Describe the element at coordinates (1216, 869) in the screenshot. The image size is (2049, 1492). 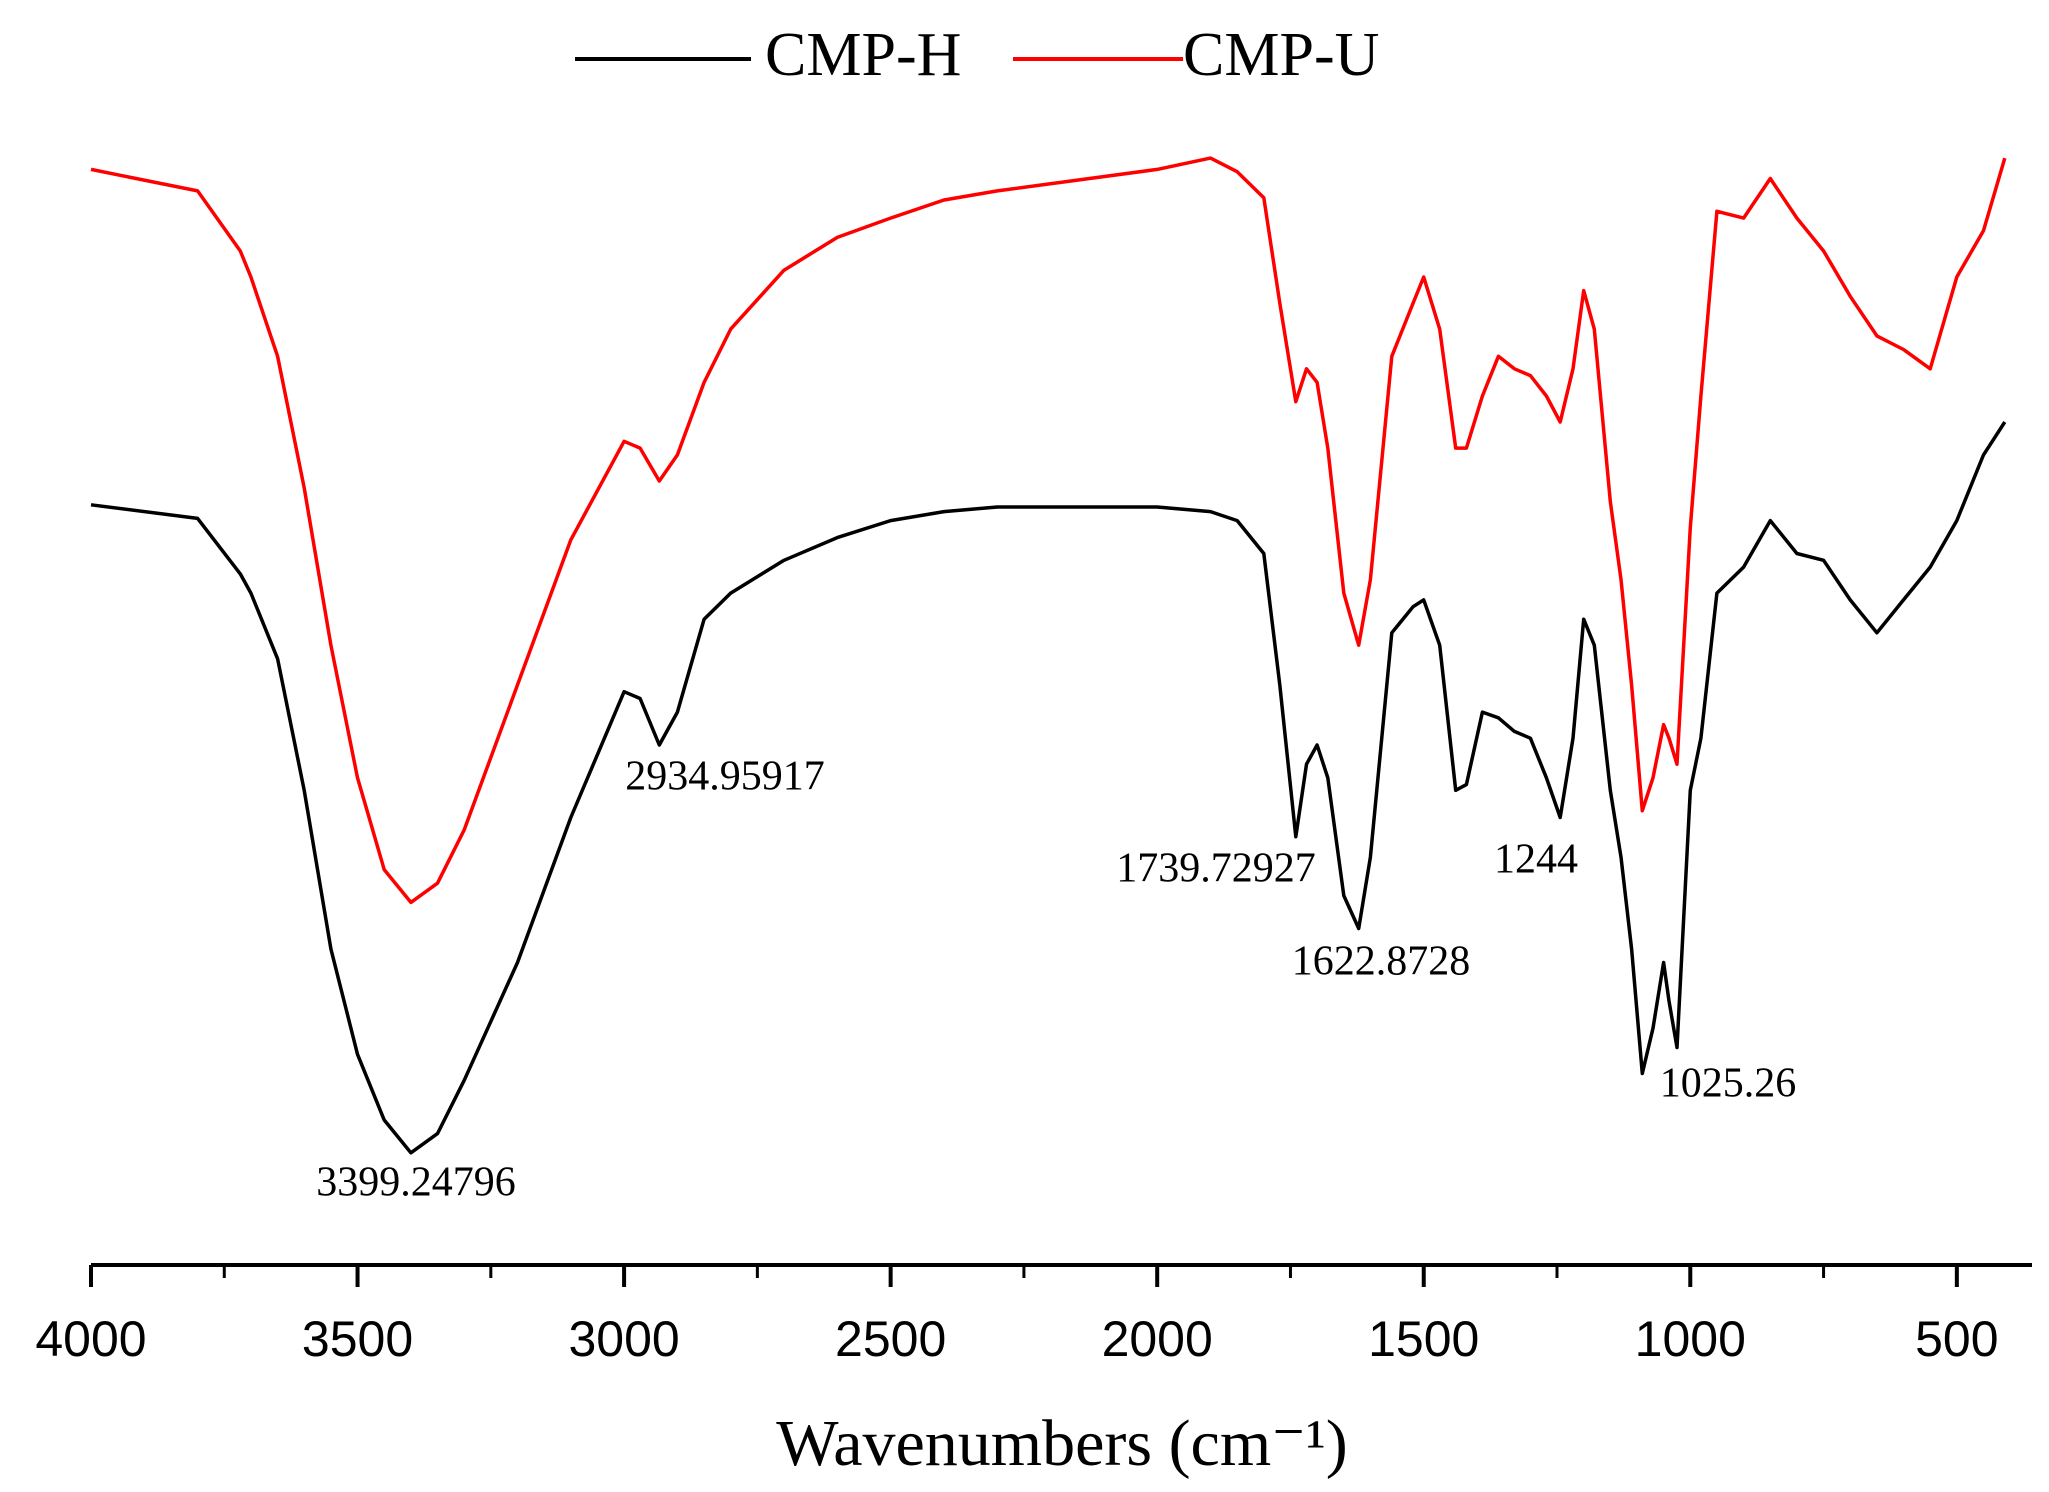
I see `annotation: 1739.72927` at that location.